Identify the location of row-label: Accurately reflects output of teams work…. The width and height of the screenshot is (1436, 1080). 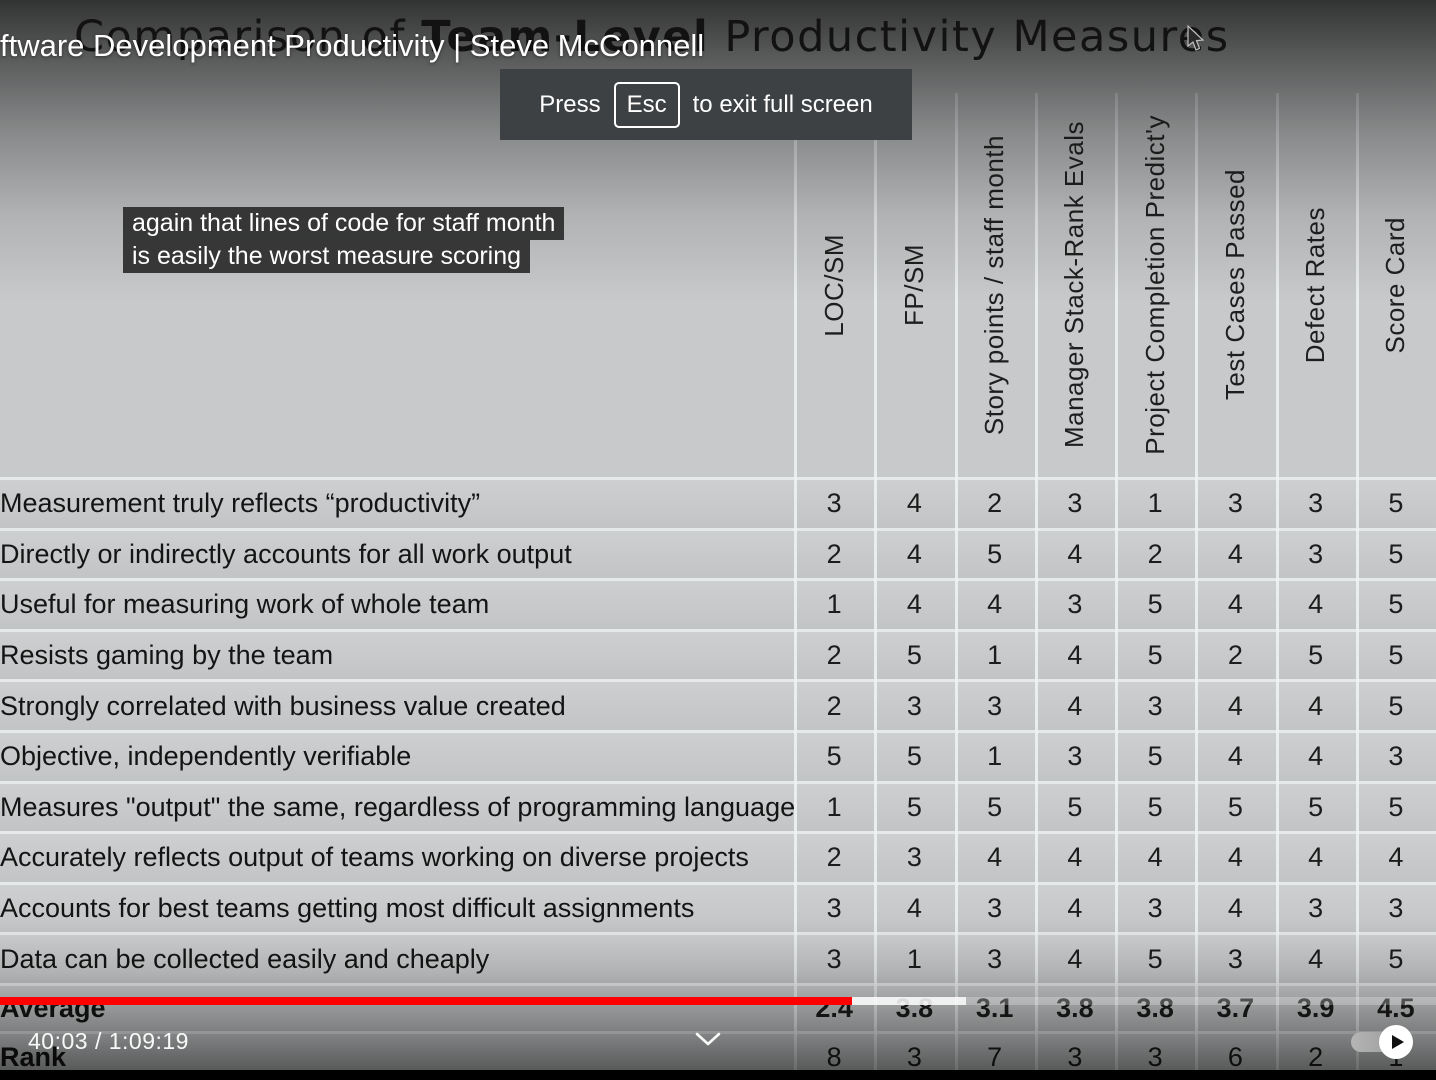
(374, 857).